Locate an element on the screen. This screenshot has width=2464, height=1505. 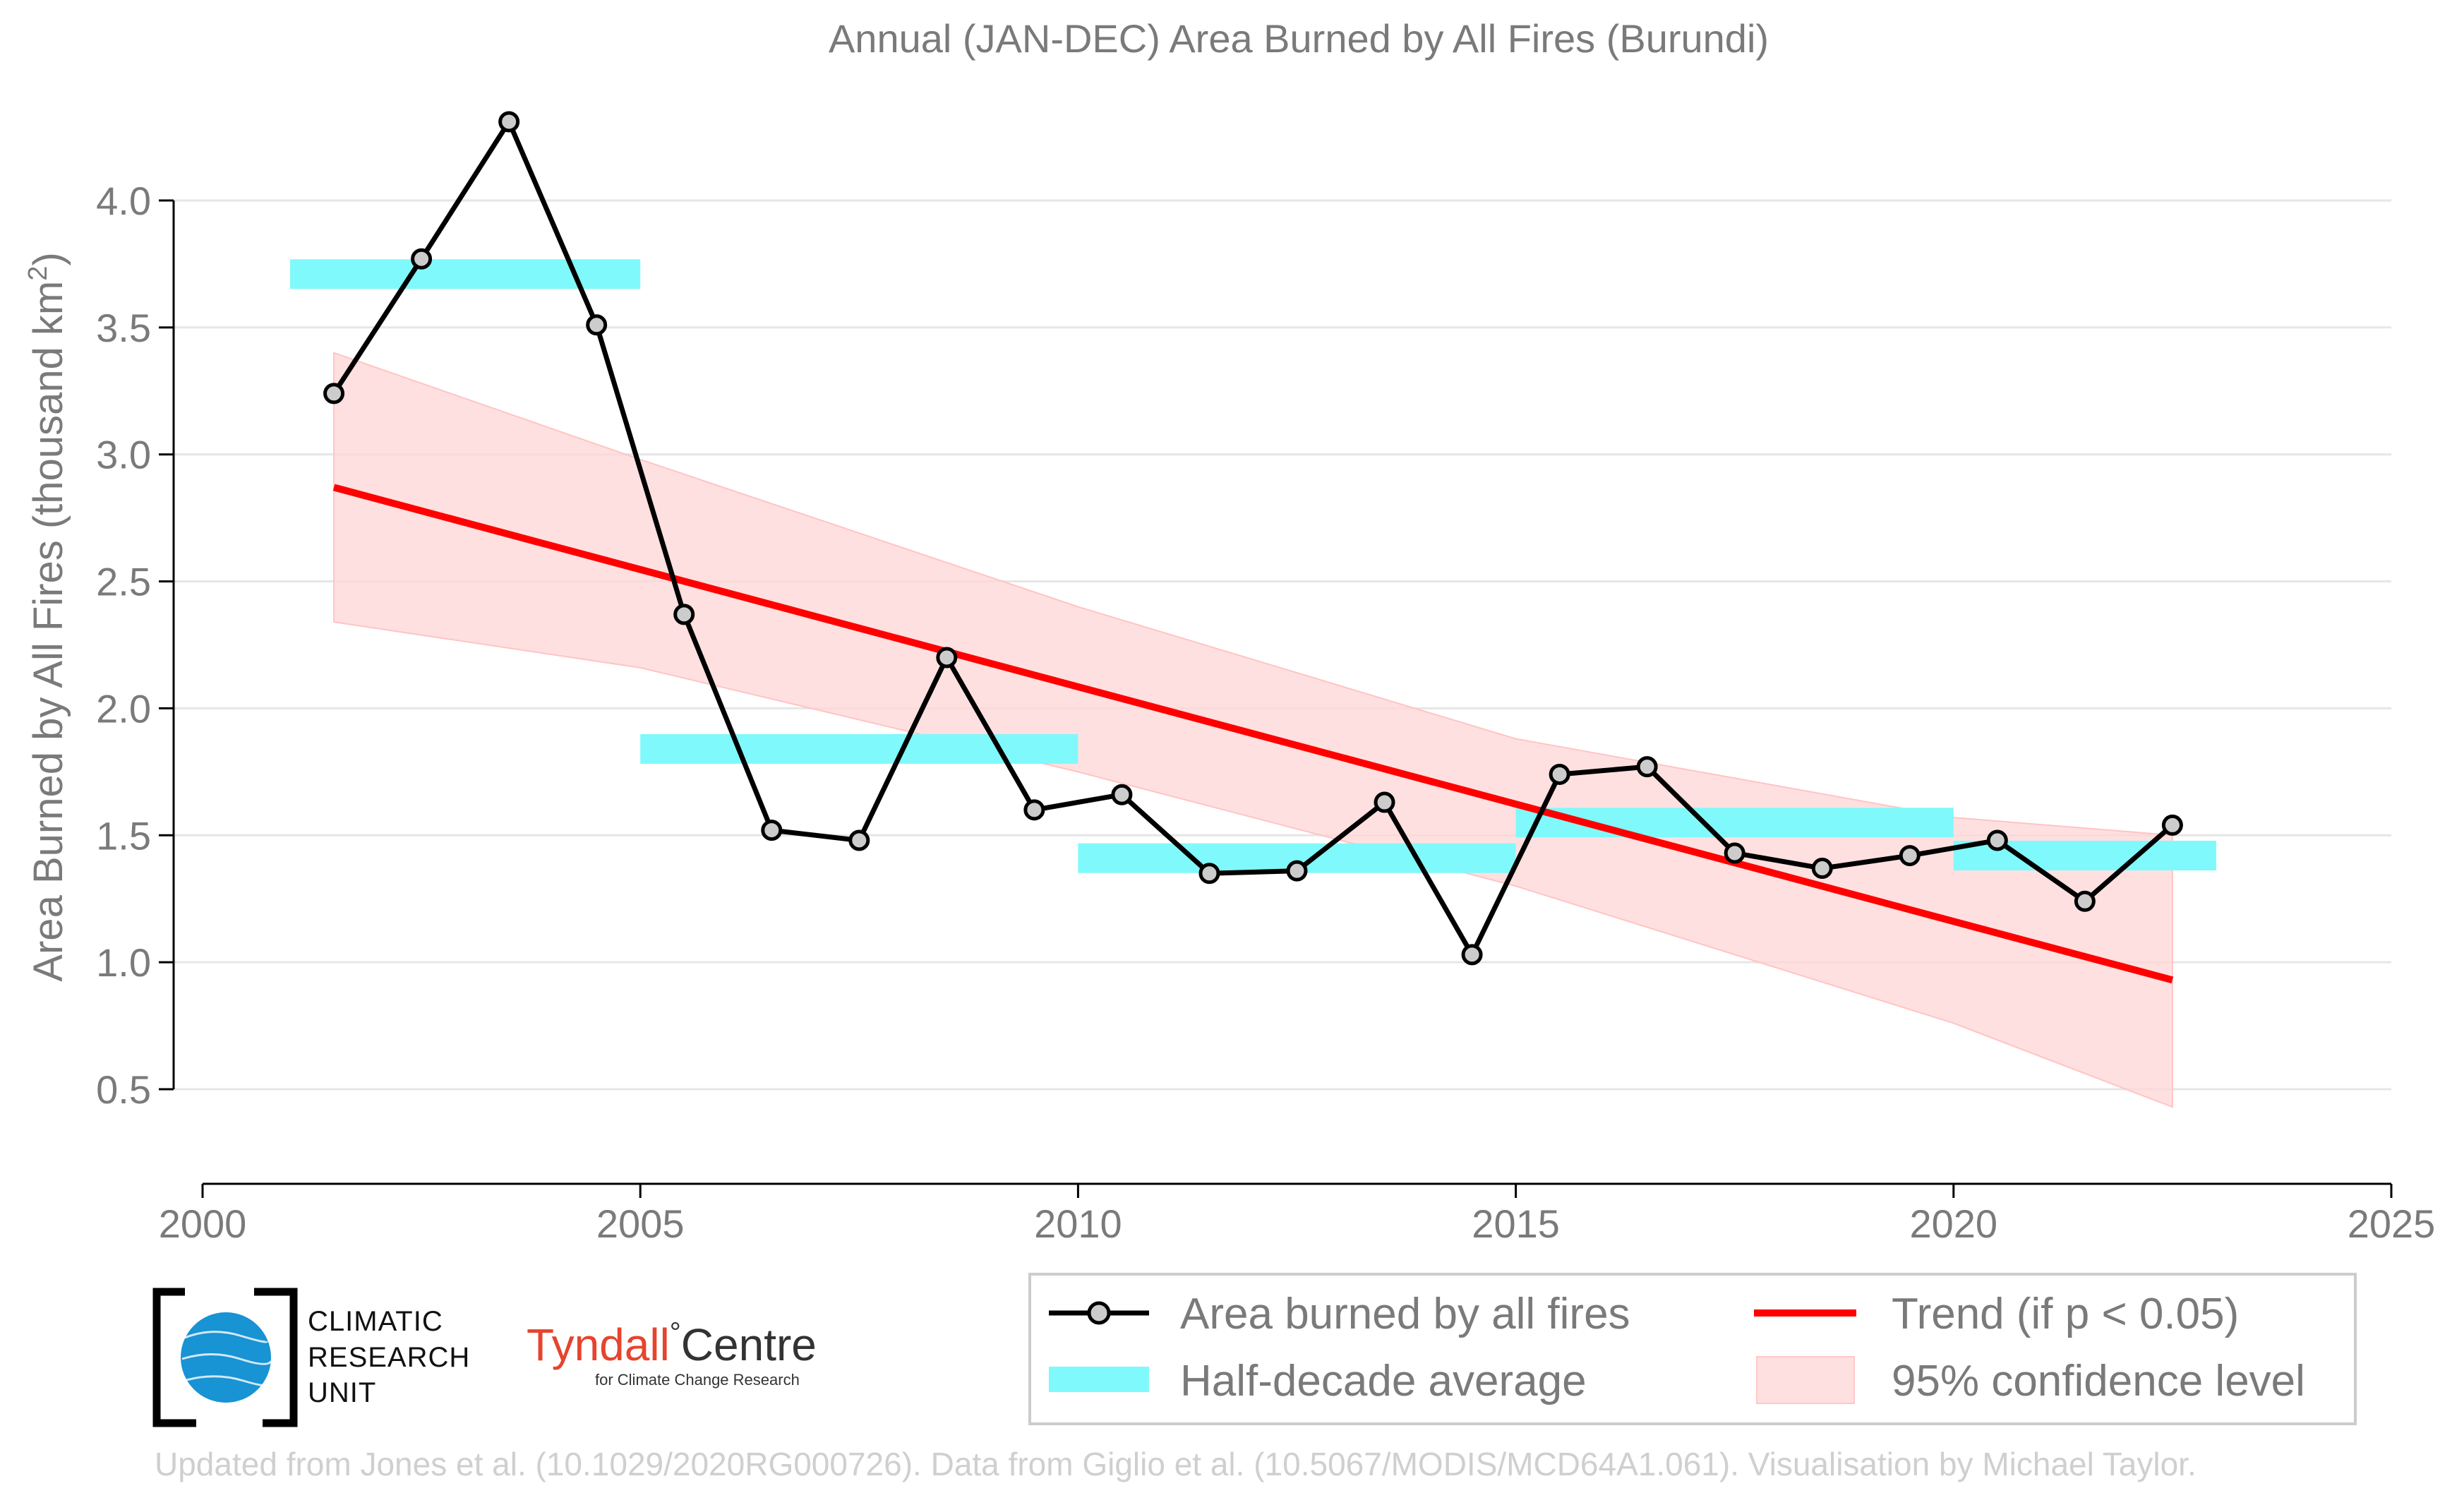
y-tick-label: 2.0 is located at coordinates (123, 708).